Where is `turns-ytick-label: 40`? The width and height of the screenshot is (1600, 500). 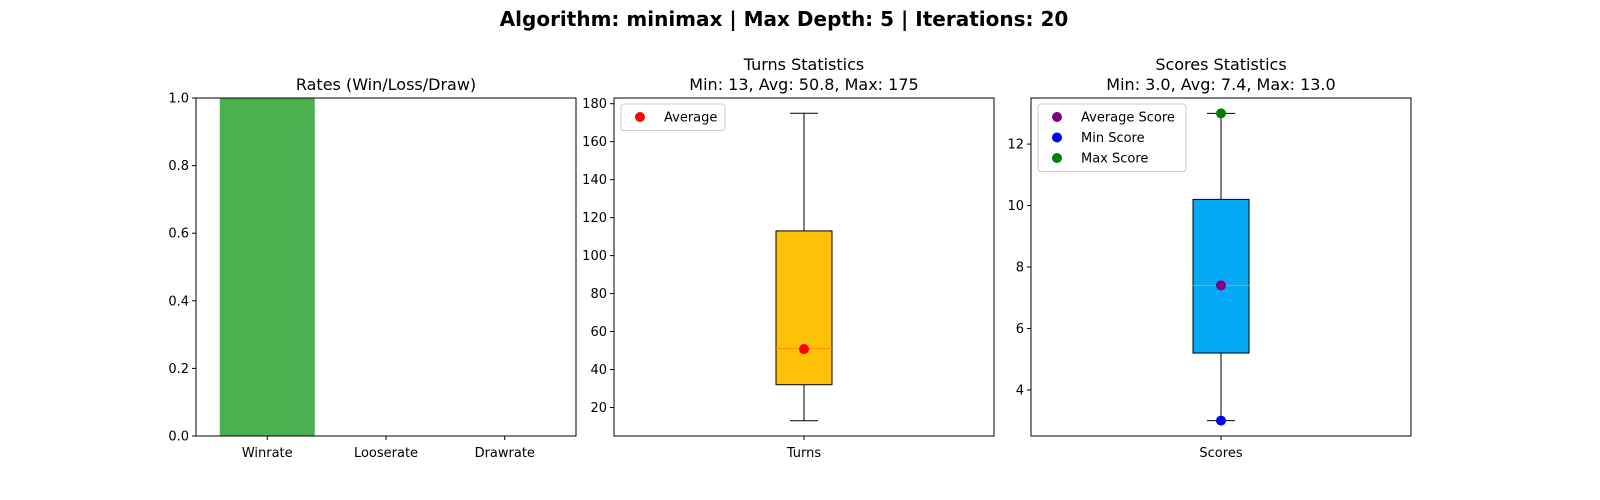
turns-ytick-label: 40 is located at coordinates (598, 370).